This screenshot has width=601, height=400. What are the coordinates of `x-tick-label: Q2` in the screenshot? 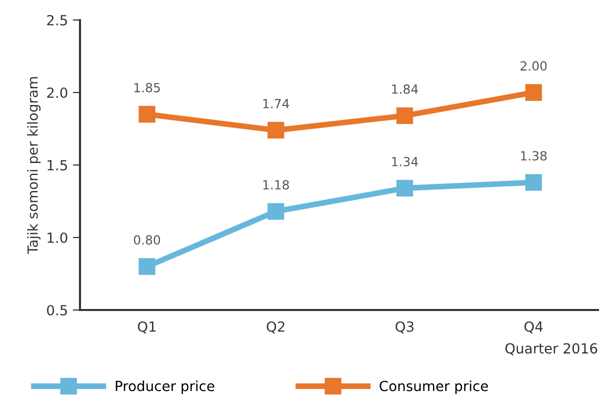 It's located at (275, 327).